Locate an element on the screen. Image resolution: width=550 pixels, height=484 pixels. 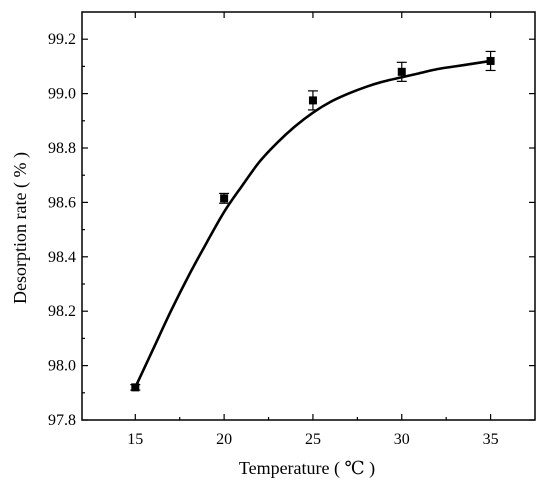
x-tick-label: 20 is located at coordinates (224, 439).